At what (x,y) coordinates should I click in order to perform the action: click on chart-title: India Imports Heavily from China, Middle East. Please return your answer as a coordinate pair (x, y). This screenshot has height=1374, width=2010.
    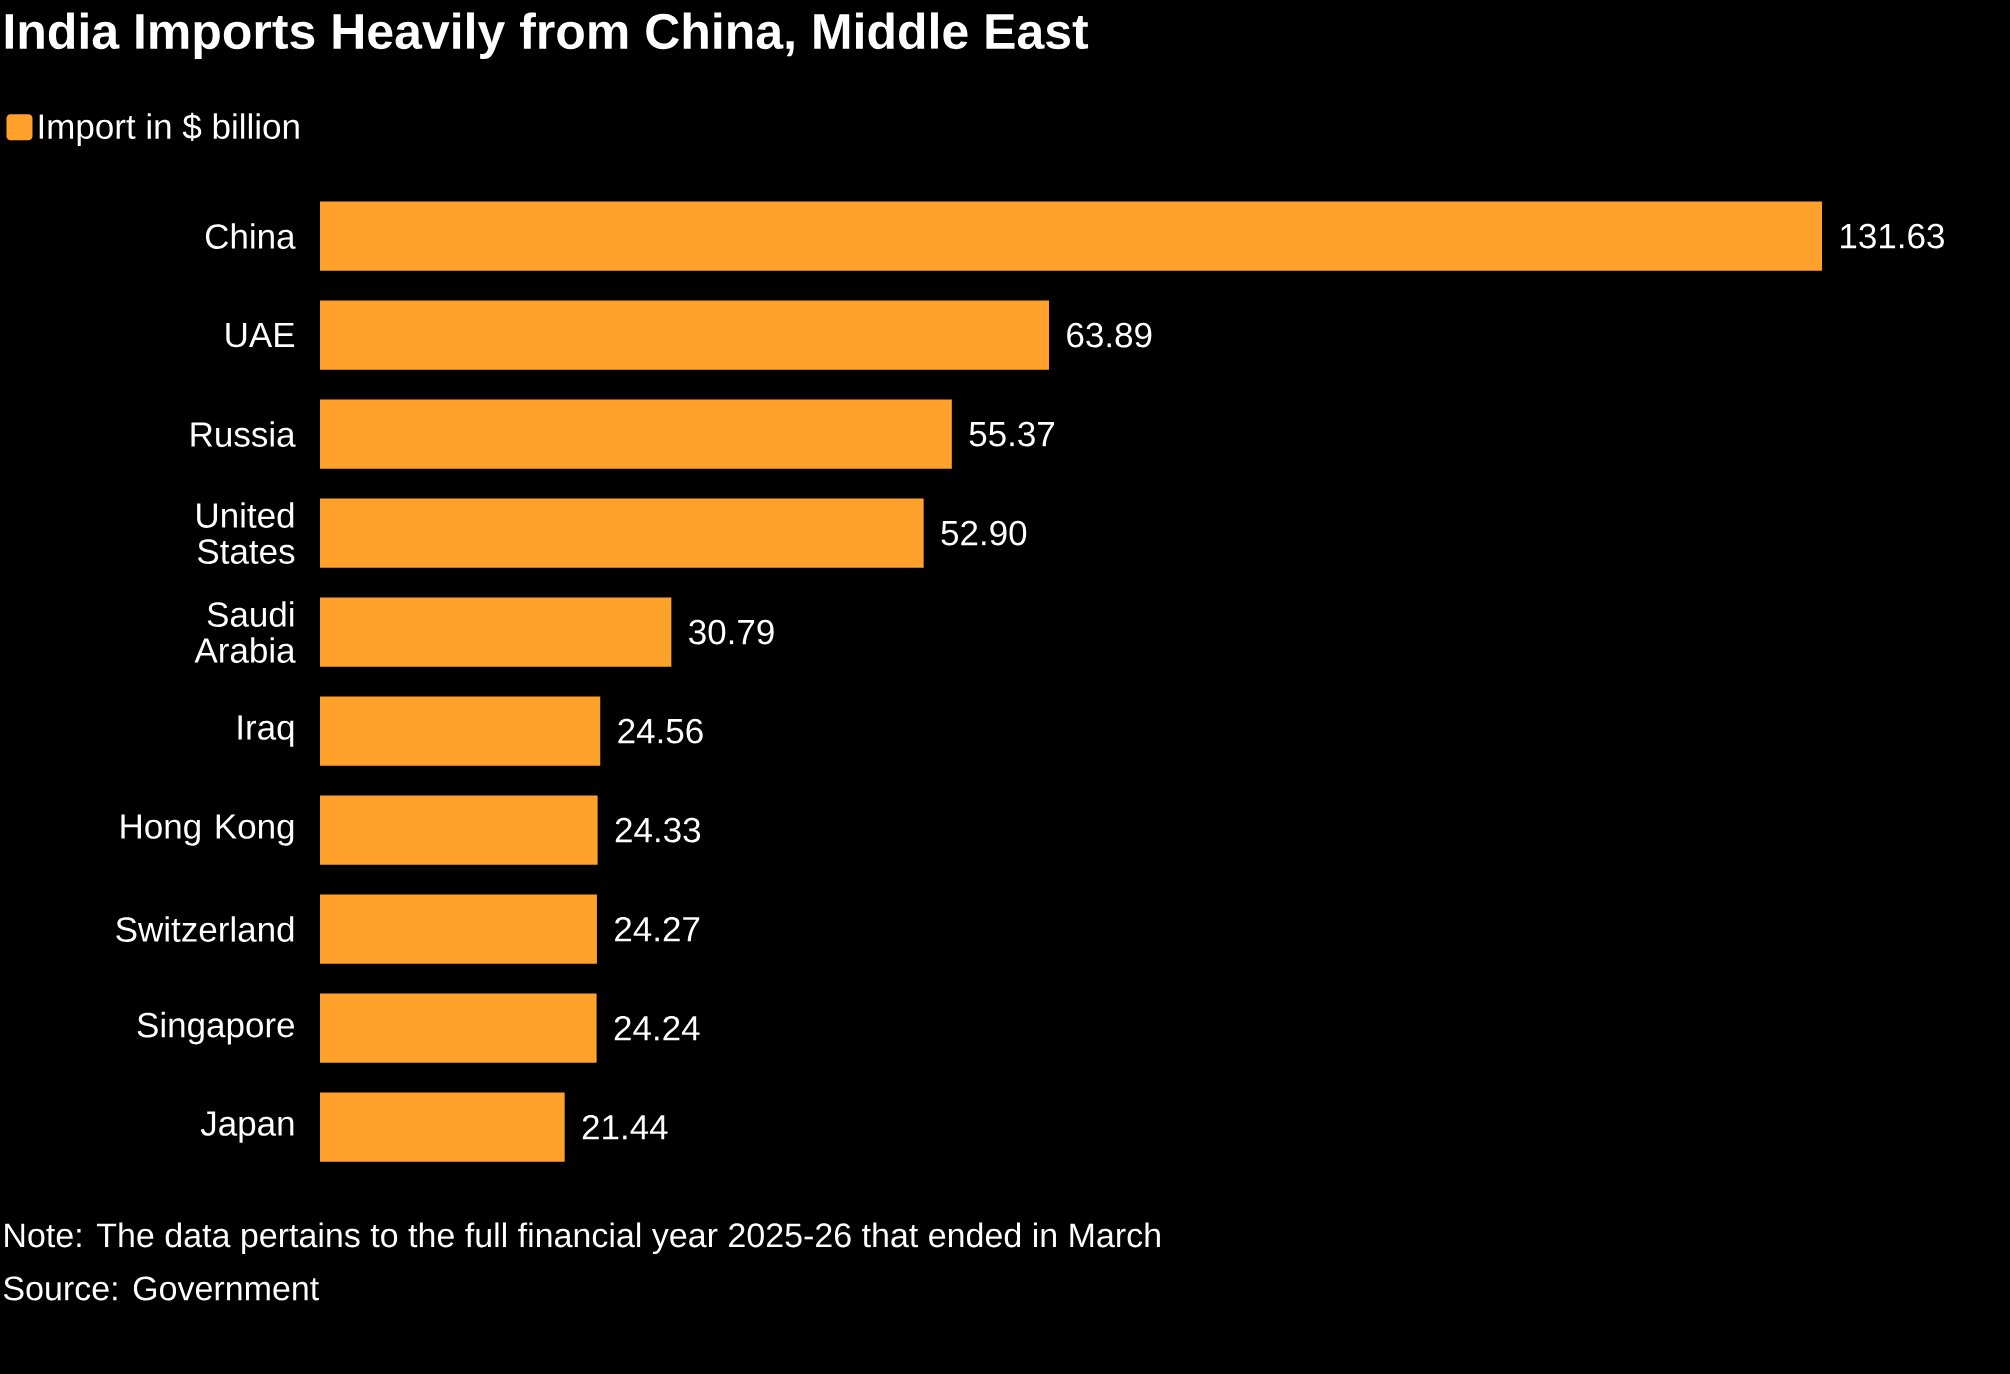
    Looking at the image, I should click on (547, 36).